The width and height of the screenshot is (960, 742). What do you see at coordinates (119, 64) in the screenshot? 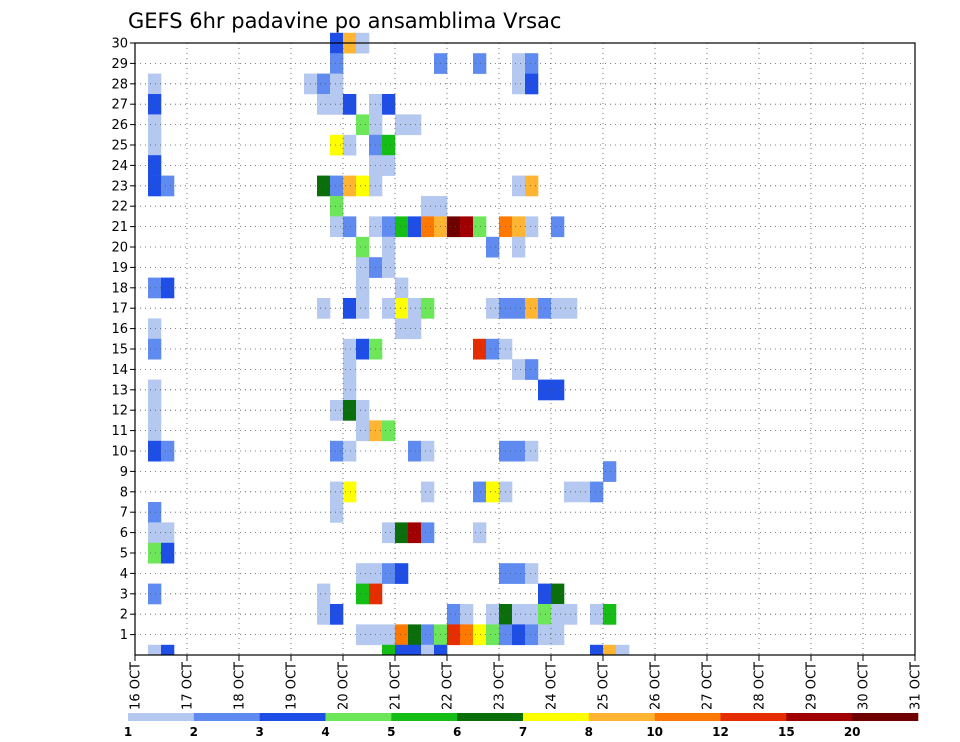
I see `y-tick-label: 29` at bounding box center [119, 64].